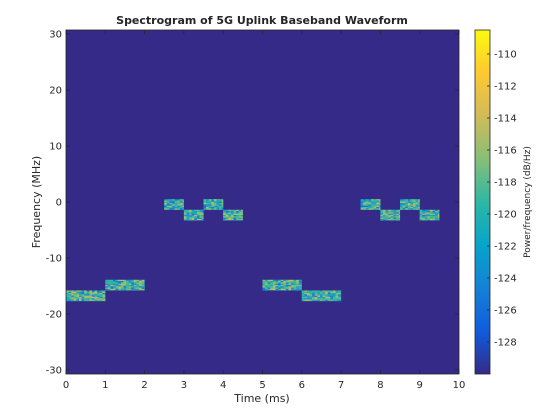  Describe the element at coordinates (54, 258) in the screenshot. I see `y-tick-label: -10` at that location.